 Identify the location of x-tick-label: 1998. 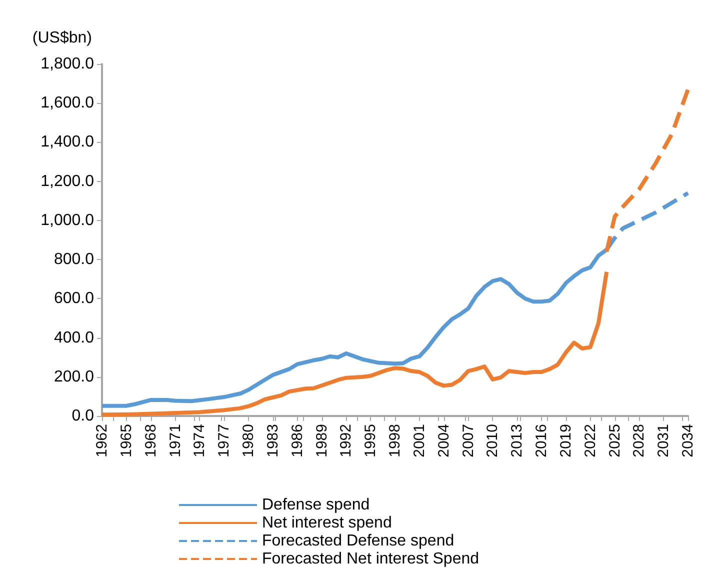
(395, 441).